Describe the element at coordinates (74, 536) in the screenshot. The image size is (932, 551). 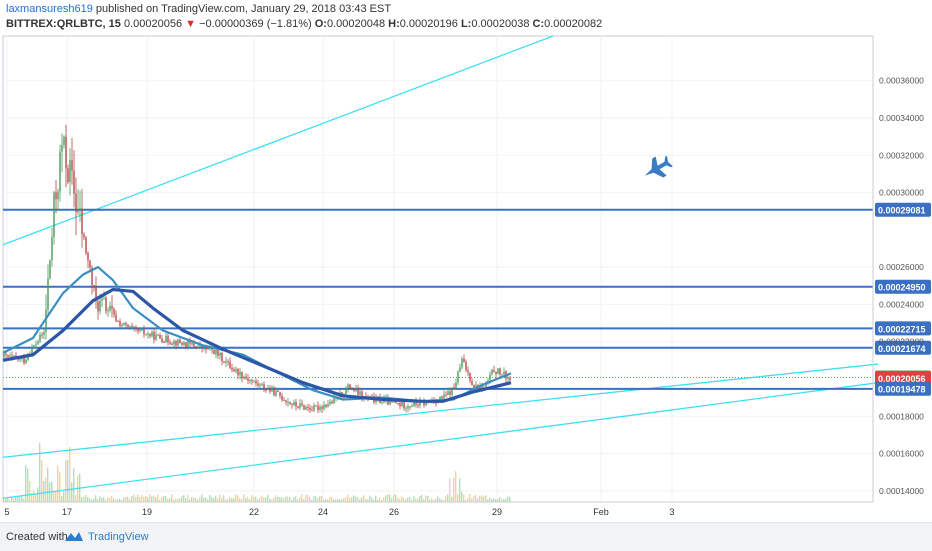
I see `tradingview-logo-icon` at that location.